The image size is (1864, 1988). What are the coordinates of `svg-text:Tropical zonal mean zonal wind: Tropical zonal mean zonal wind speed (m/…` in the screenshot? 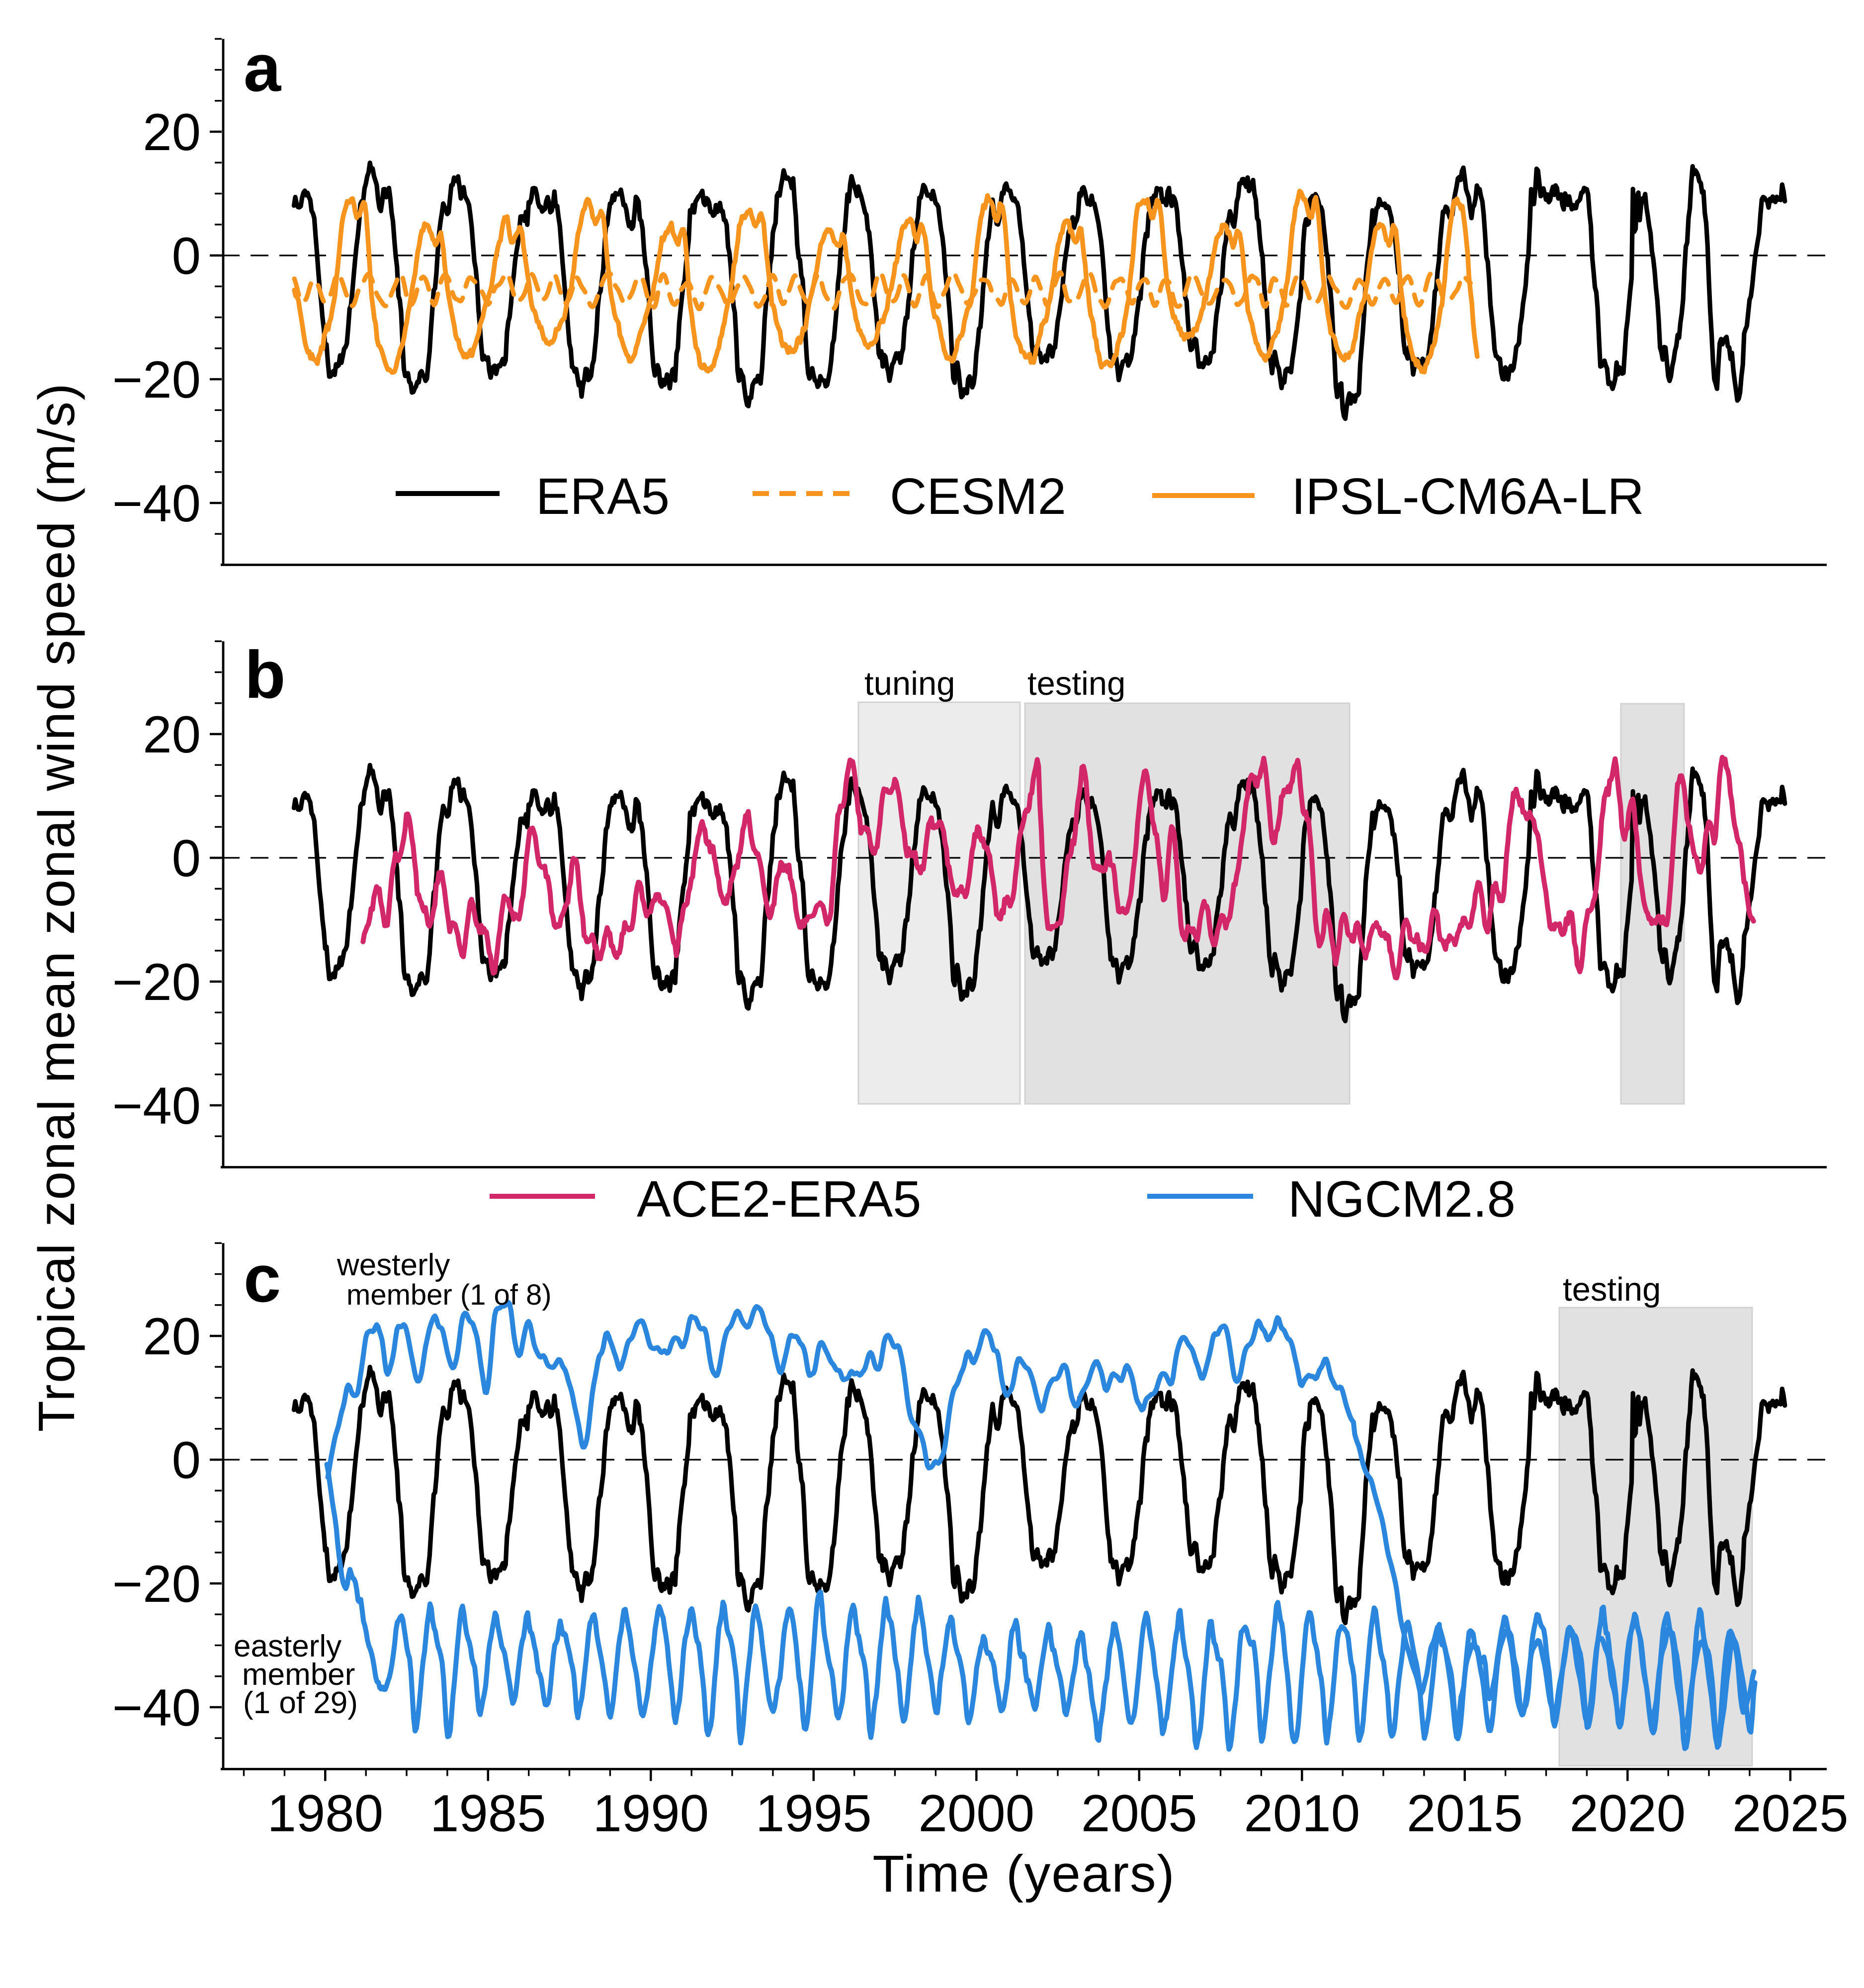 It's located at (57, 907).